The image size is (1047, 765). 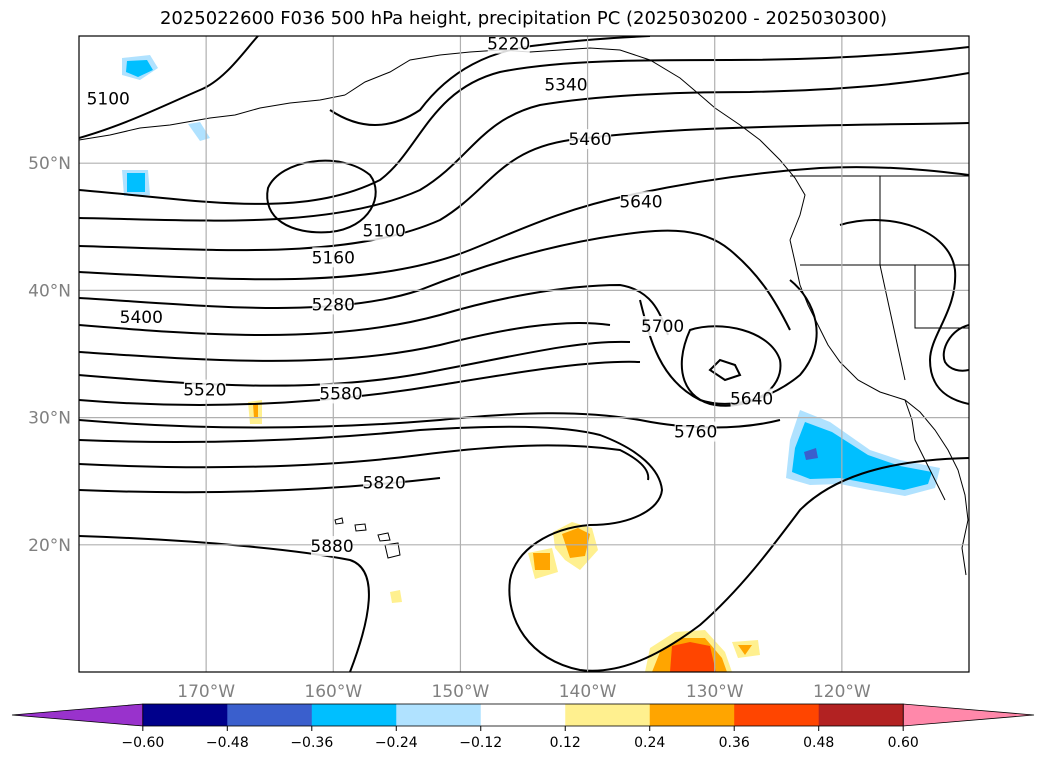 What do you see at coordinates (879, 407) in the screenshot?
I see `north-america-west-coast` at bounding box center [879, 407].